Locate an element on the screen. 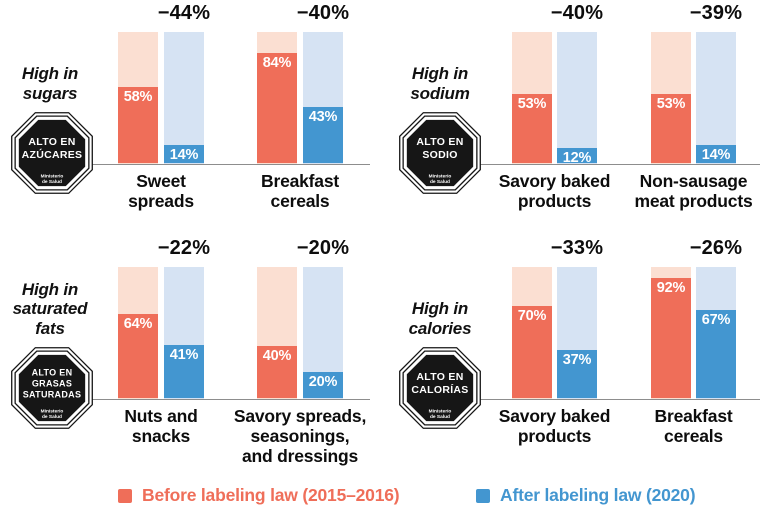  legend-item-after: After labeling law (2020) is located at coordinates (586, 495).